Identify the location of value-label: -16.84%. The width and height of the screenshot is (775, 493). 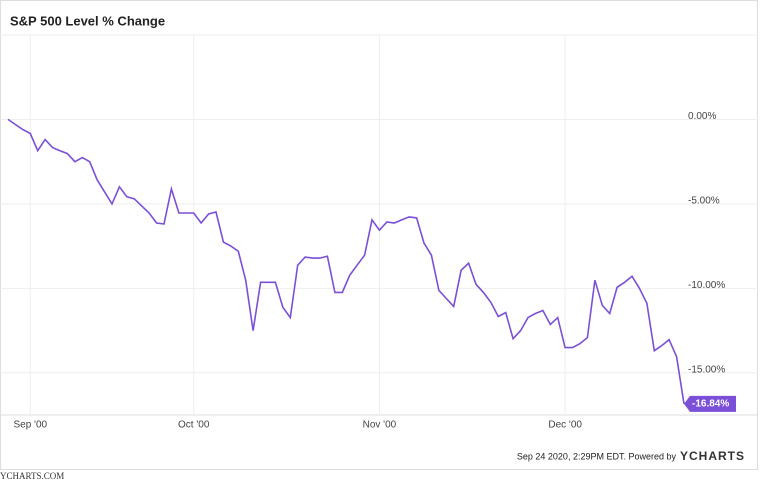
(710, 403).